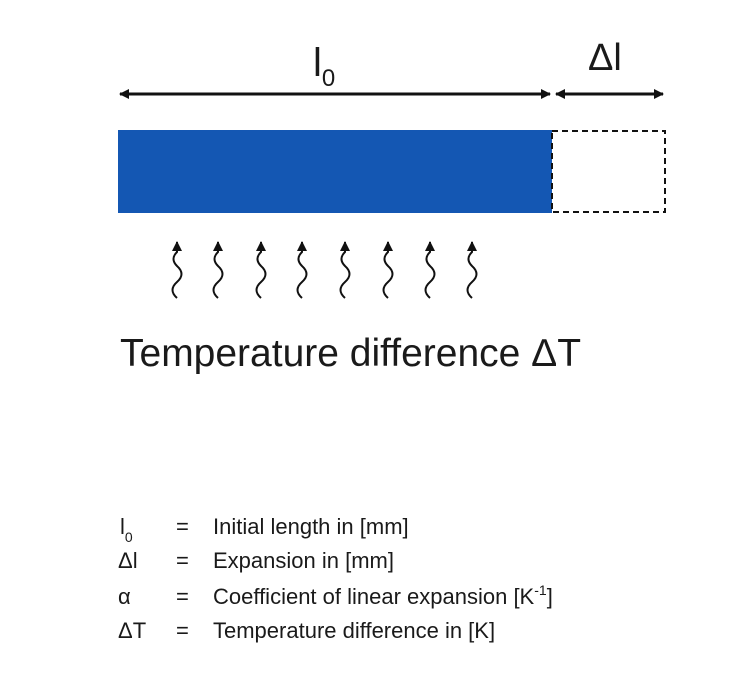  Describe the element at coordinates (324, 66) in the screenshot. I see `length-label: l0` at that location.